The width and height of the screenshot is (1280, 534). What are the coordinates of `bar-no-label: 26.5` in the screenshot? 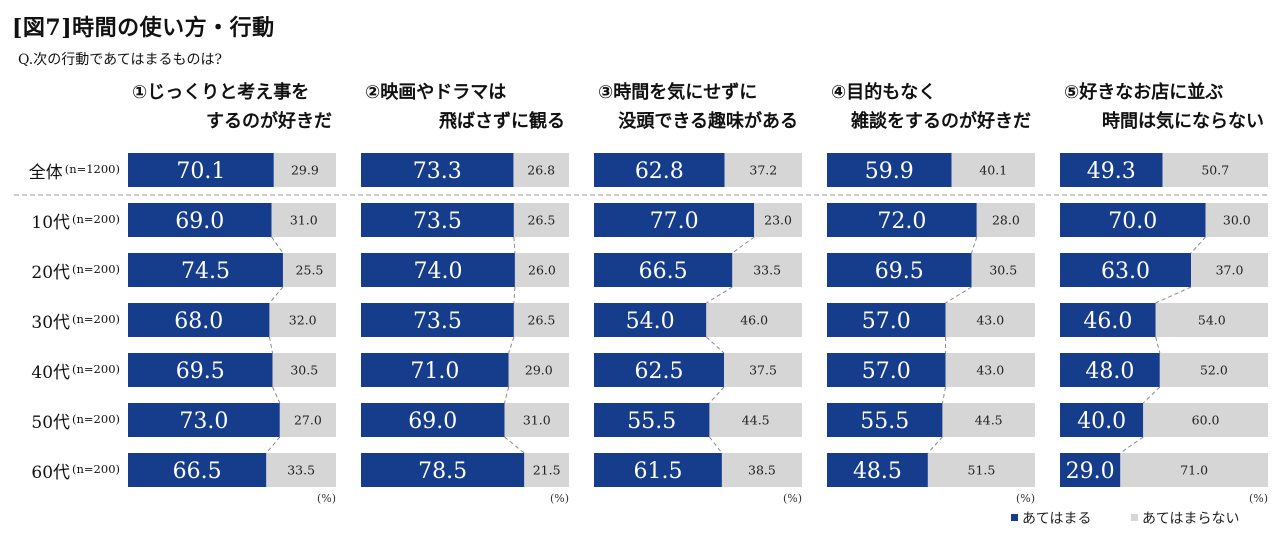 It's located at (542, 220).